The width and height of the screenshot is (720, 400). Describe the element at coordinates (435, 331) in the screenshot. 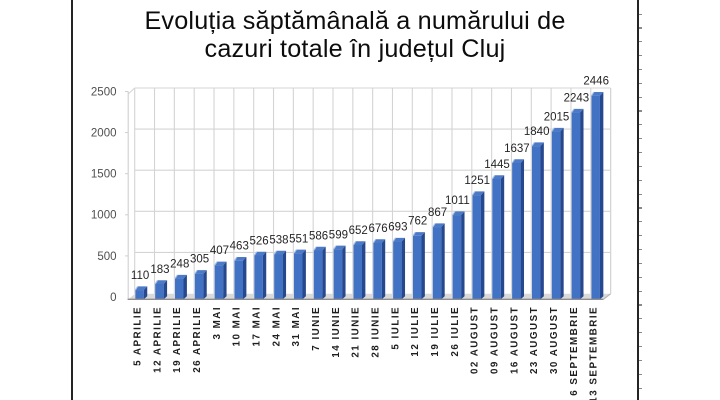

I see `svg-text: 19 IULIE` at that location.